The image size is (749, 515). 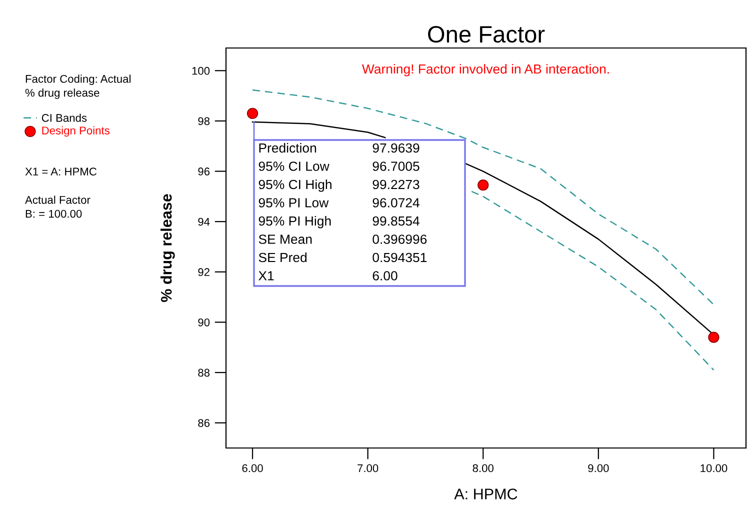 What do you see at coordinates (592, 280) in the screenshot?
I see `line-series` at bounding box center [592, 280].